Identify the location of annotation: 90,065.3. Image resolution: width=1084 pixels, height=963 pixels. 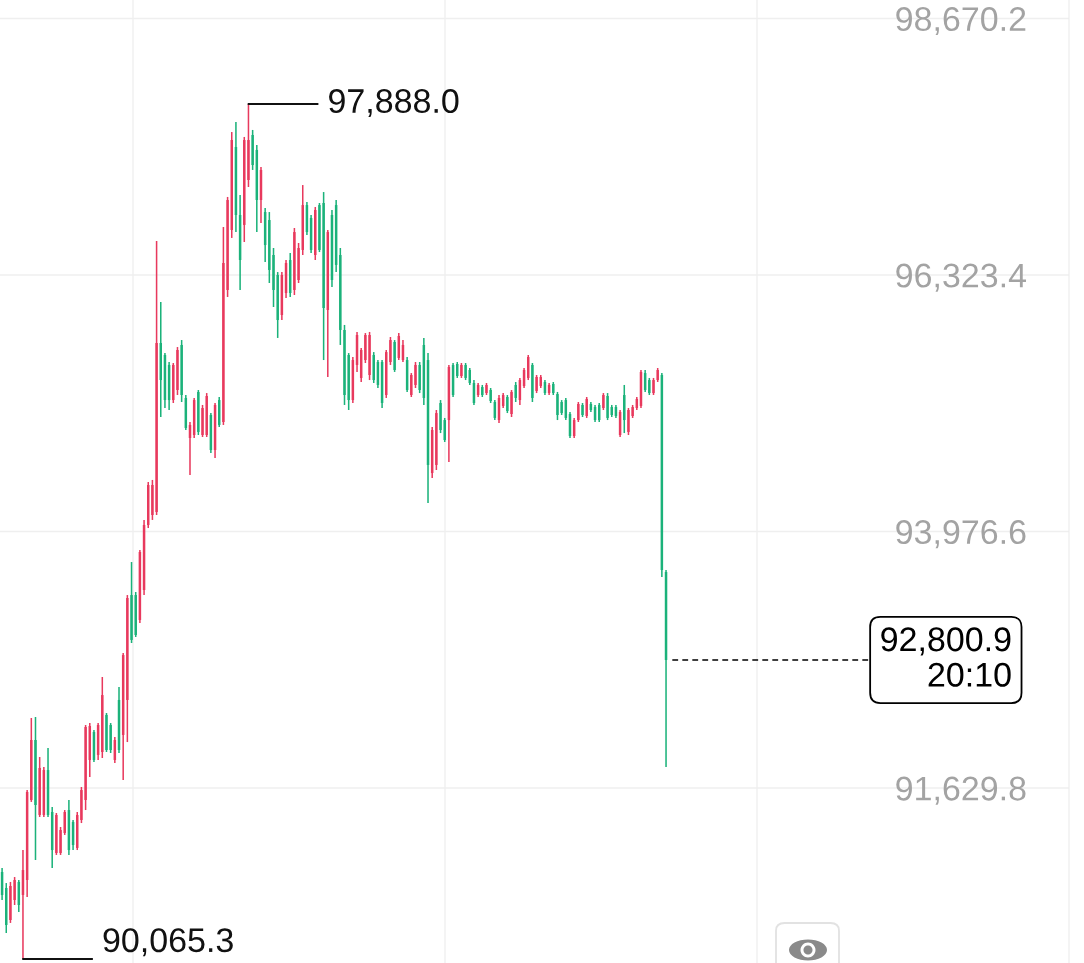
(168, 942).